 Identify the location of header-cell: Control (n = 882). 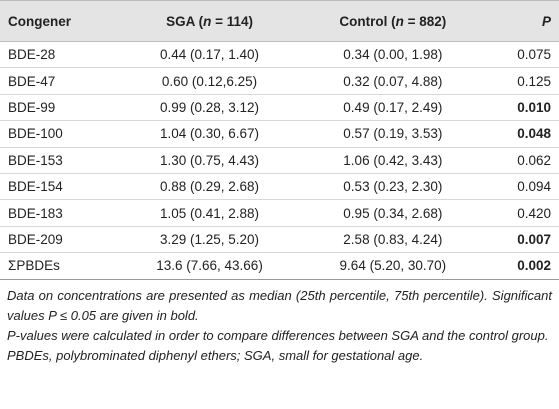
(393, 21).